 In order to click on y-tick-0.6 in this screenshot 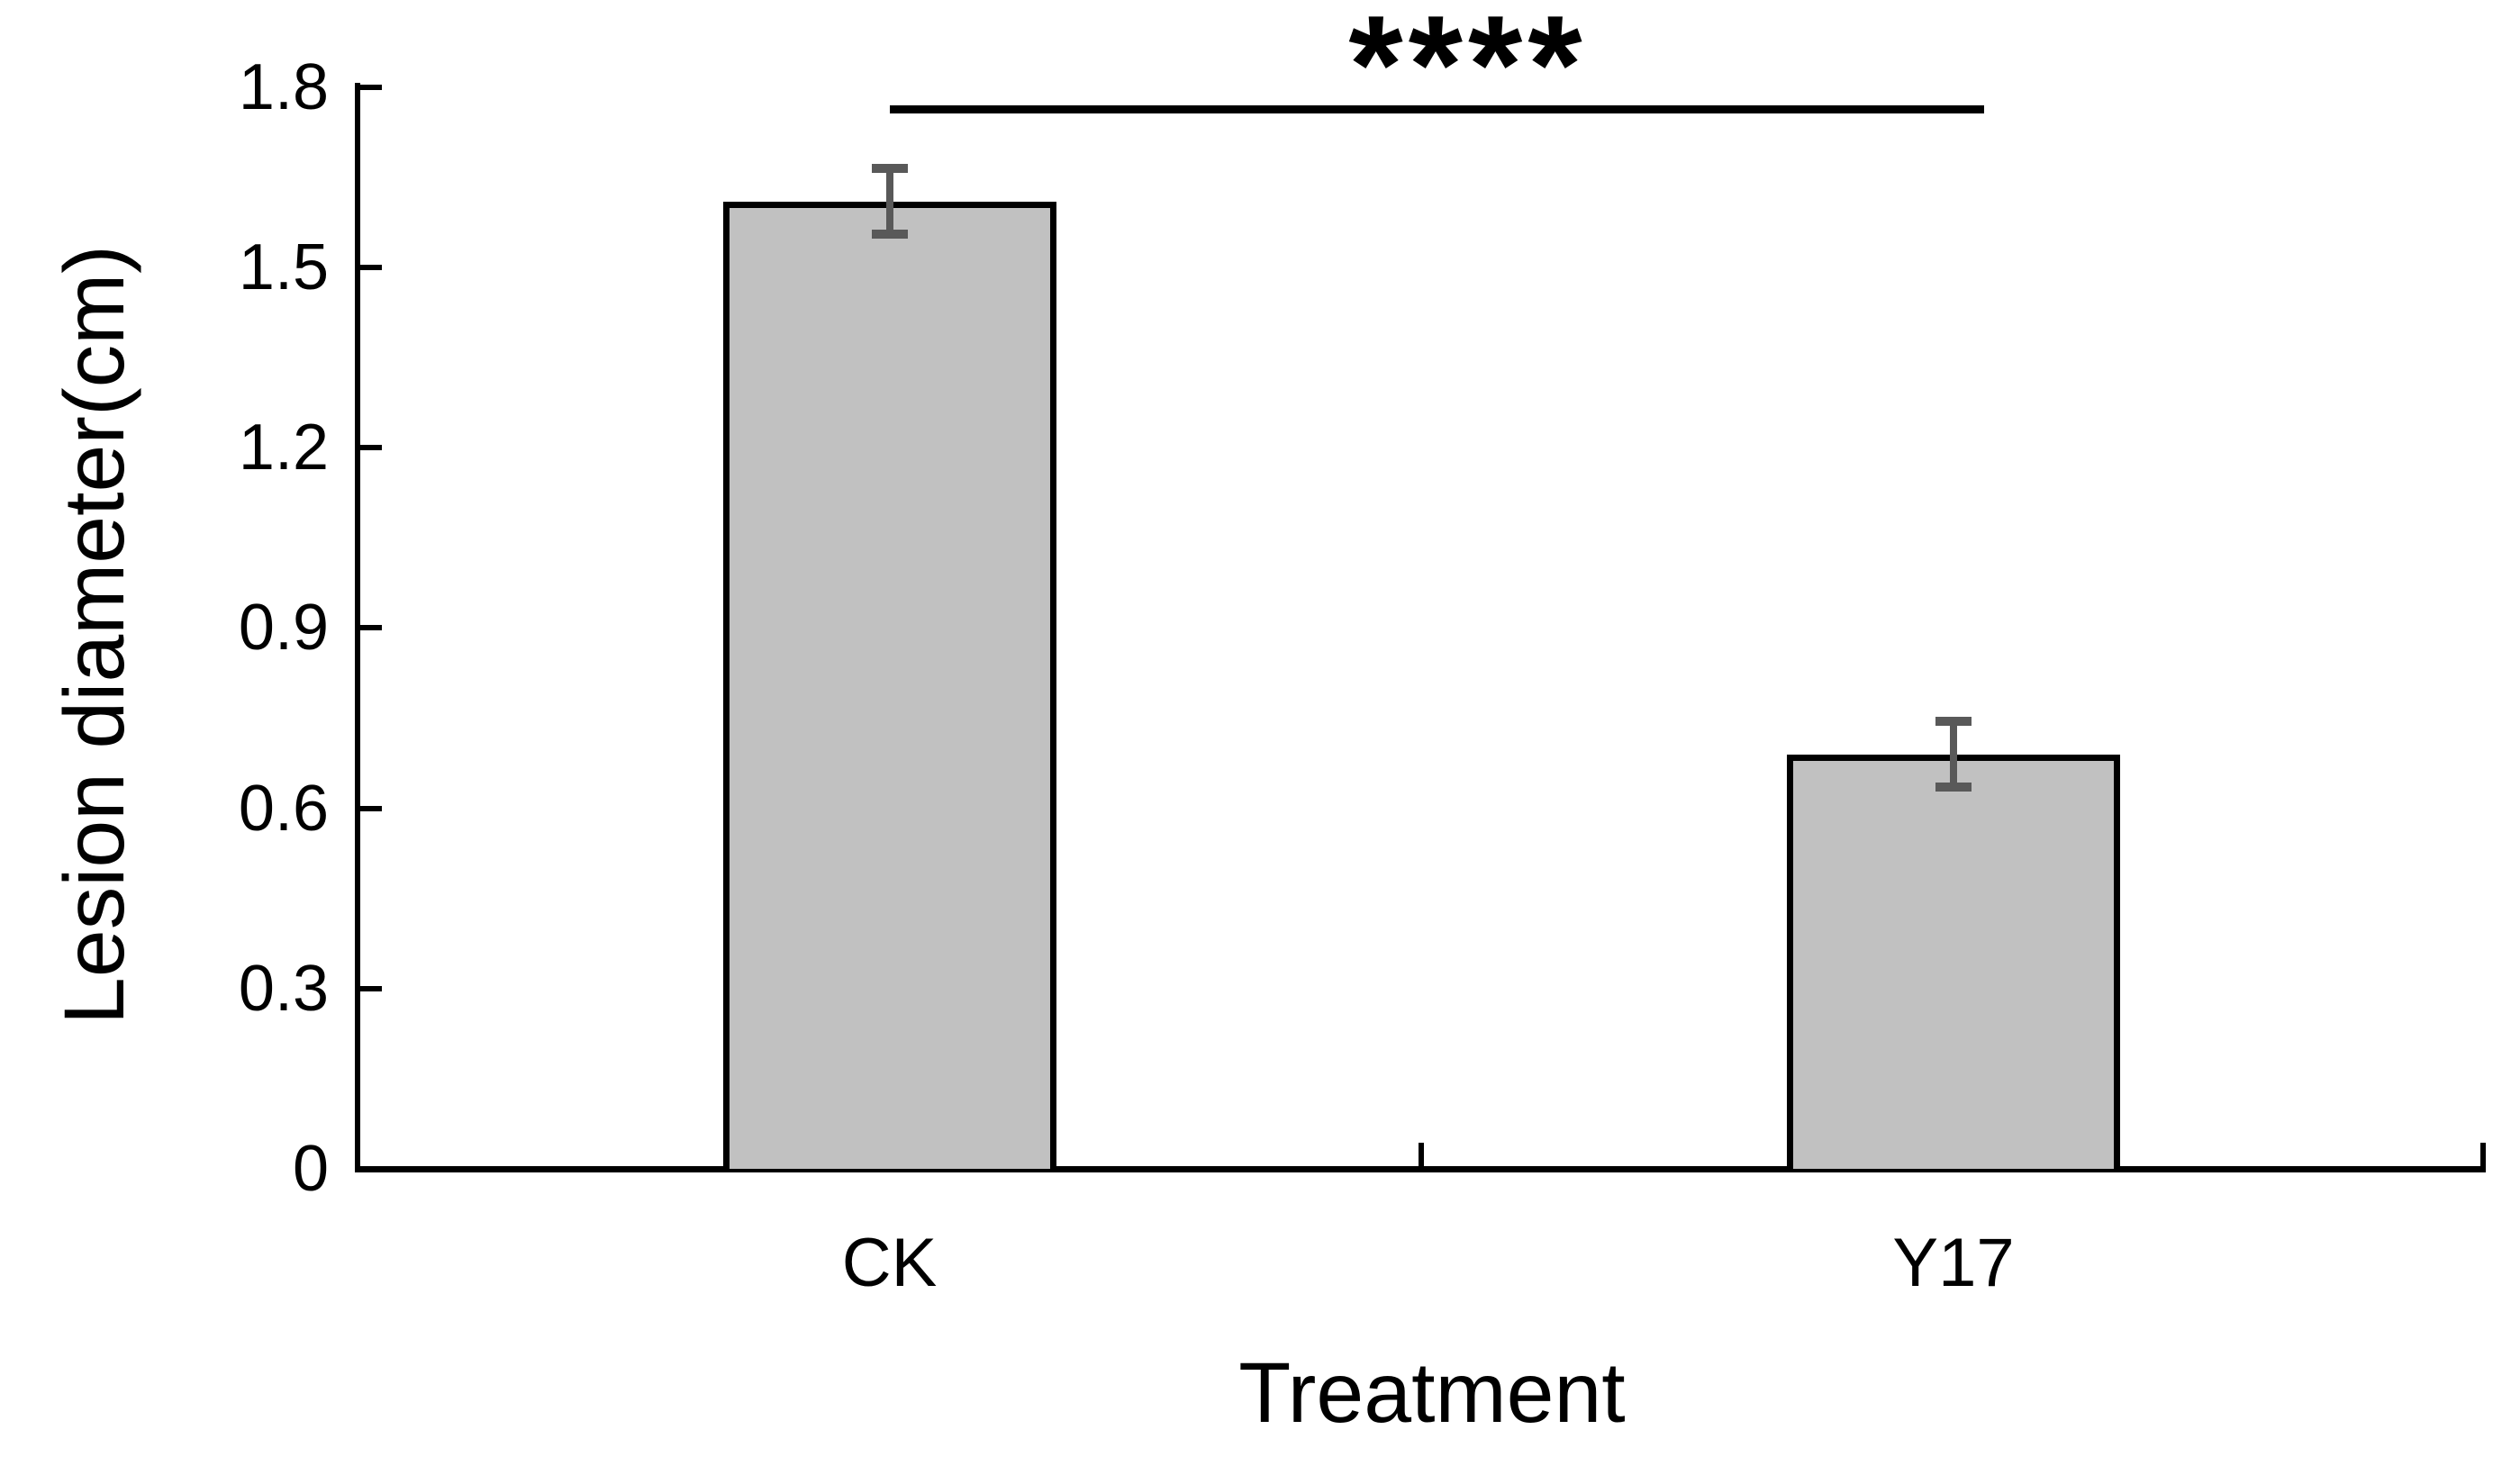, I will do `click(371, 808)`.